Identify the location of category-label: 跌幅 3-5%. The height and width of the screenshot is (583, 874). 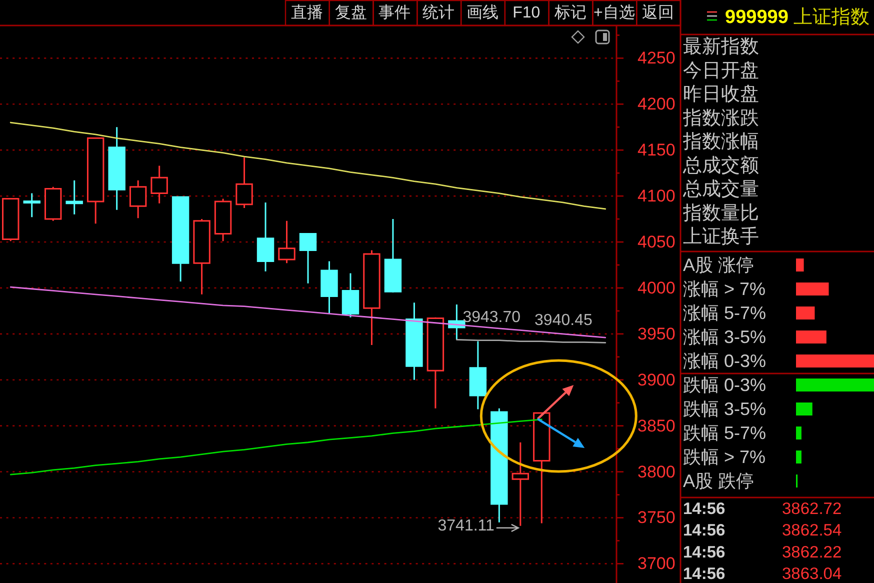
(724, 409).